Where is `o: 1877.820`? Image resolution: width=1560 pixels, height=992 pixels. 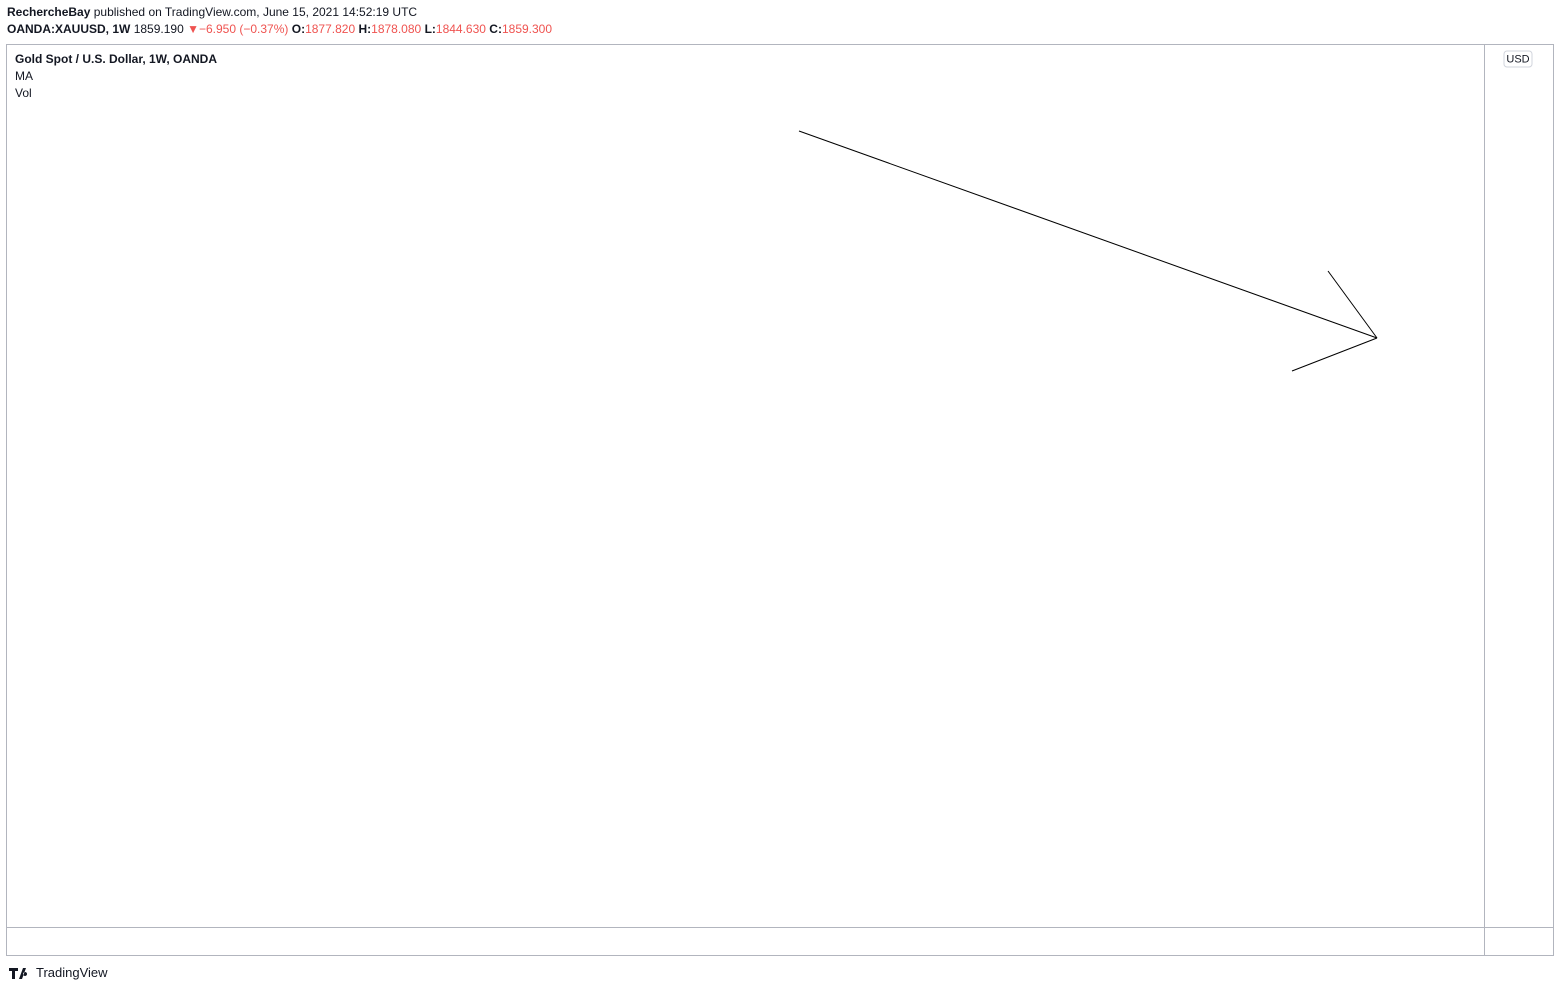 o: 1877.820 is located at coordinates (330, 29).